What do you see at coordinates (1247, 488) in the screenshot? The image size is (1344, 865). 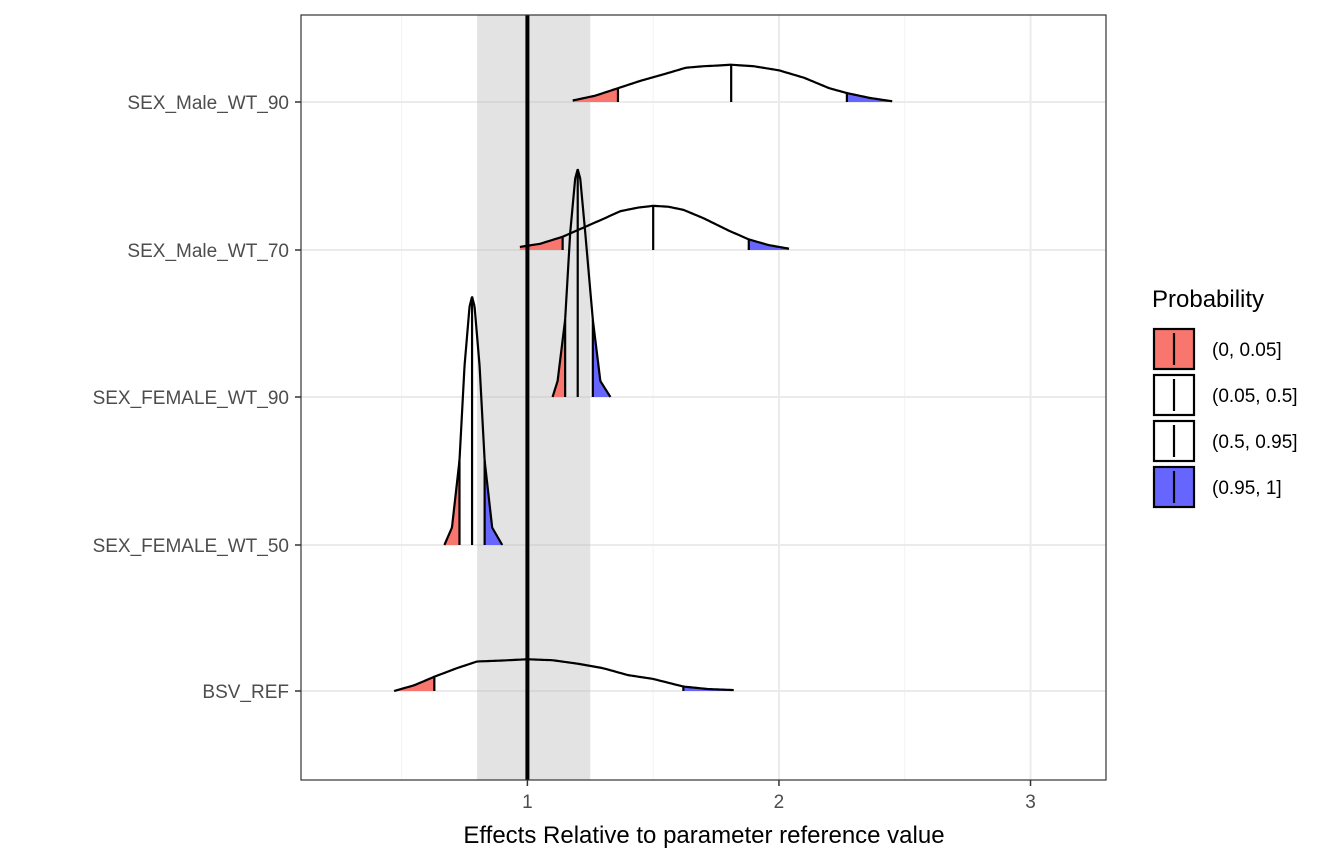 I see `legend-label: (0.95, 1]` at bounding box center [1247, 488].